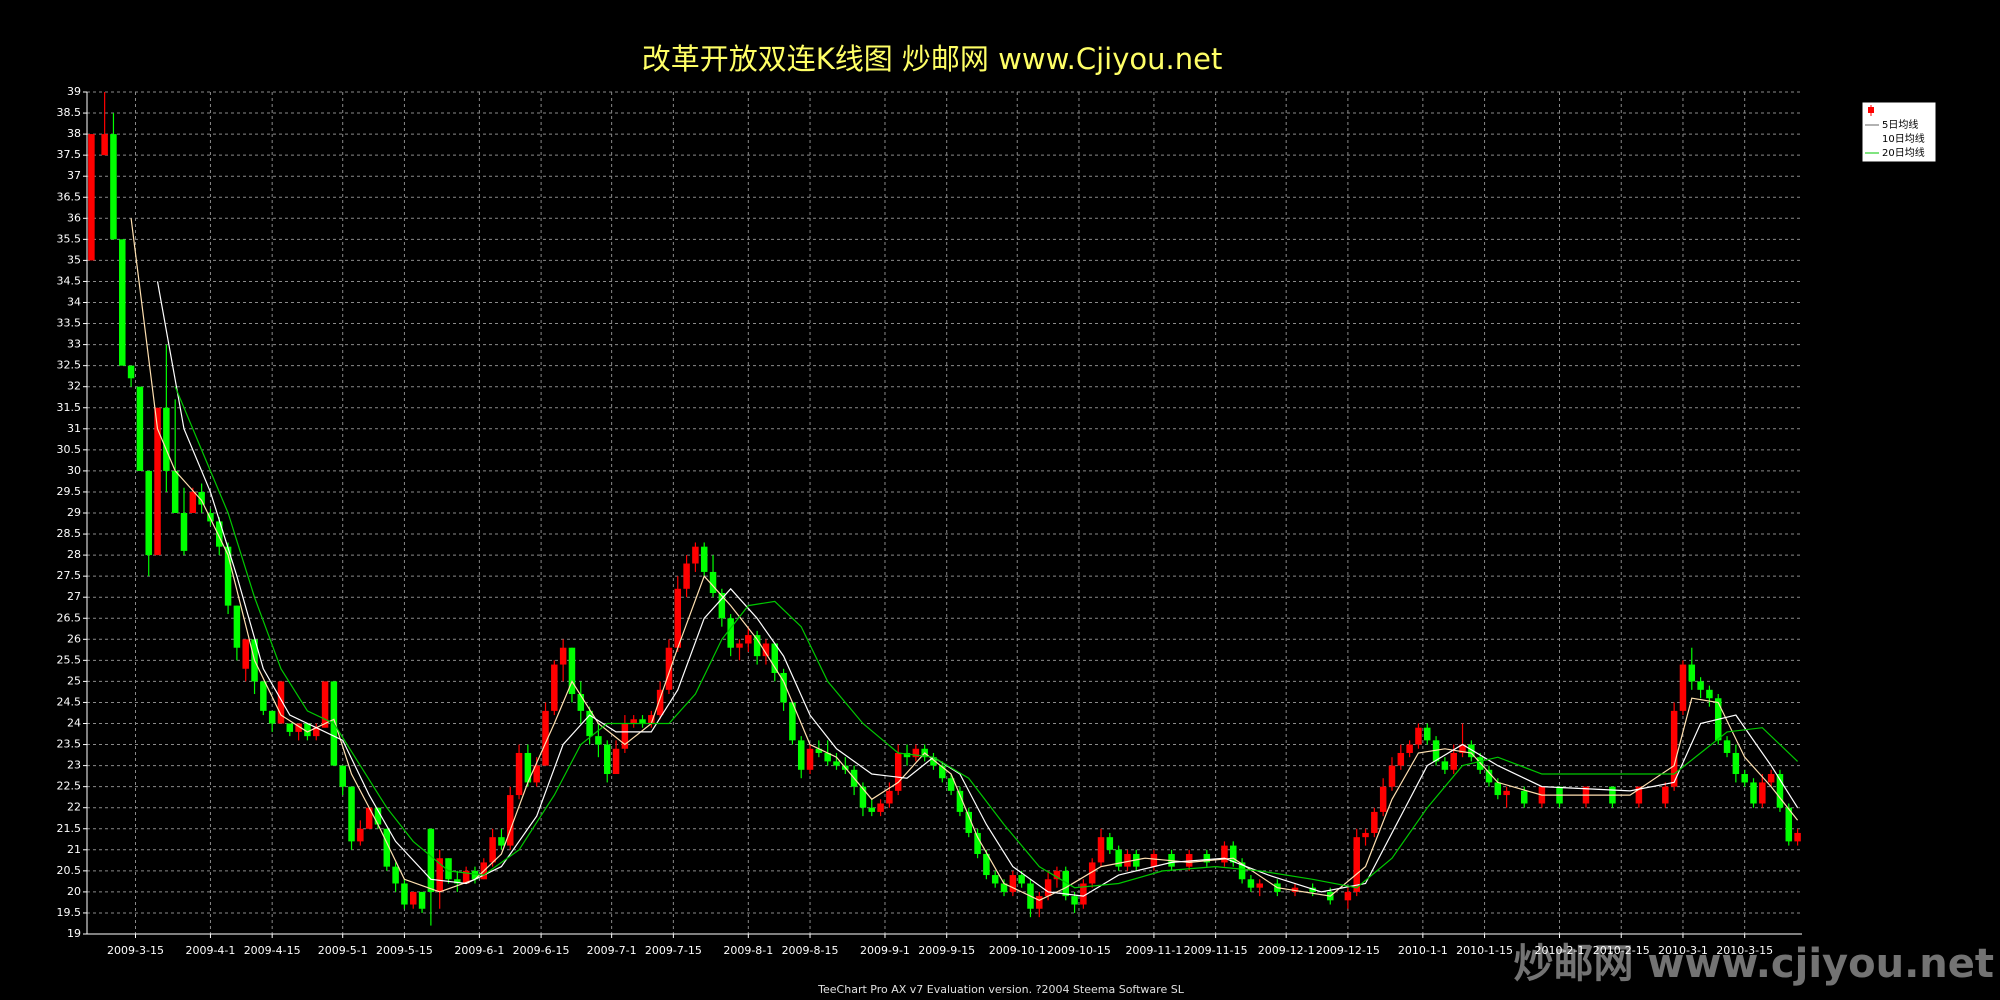 Image resolution: width=2000 pixels, height=1000 pixels. Describe the element at coordinates (1744, 950) in the screenshot. I see `x-tick-label: 2010-3-15` at that location.